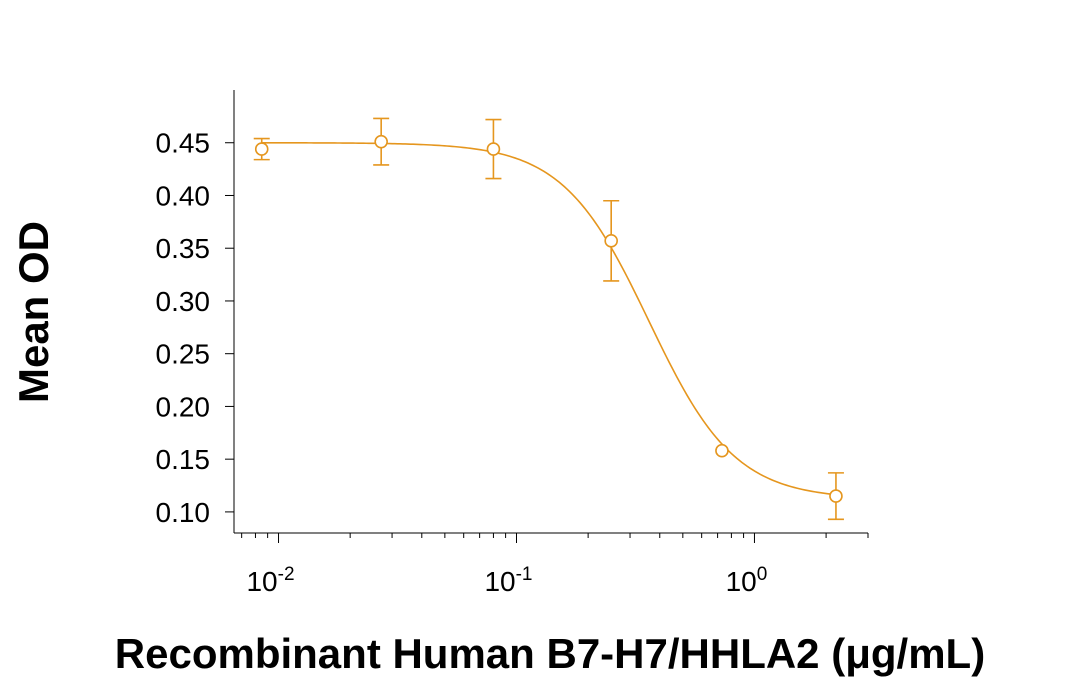  I want to click on x-tick-label: 10⁰, so click(747, 580).